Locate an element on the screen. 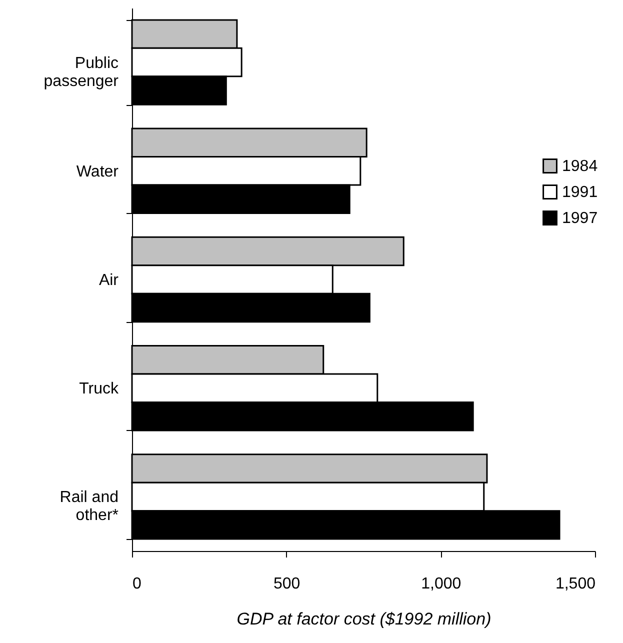 This screenshot has width=623, height=643. y-tick-label: Public passenger is located at coordinates (82, 72).